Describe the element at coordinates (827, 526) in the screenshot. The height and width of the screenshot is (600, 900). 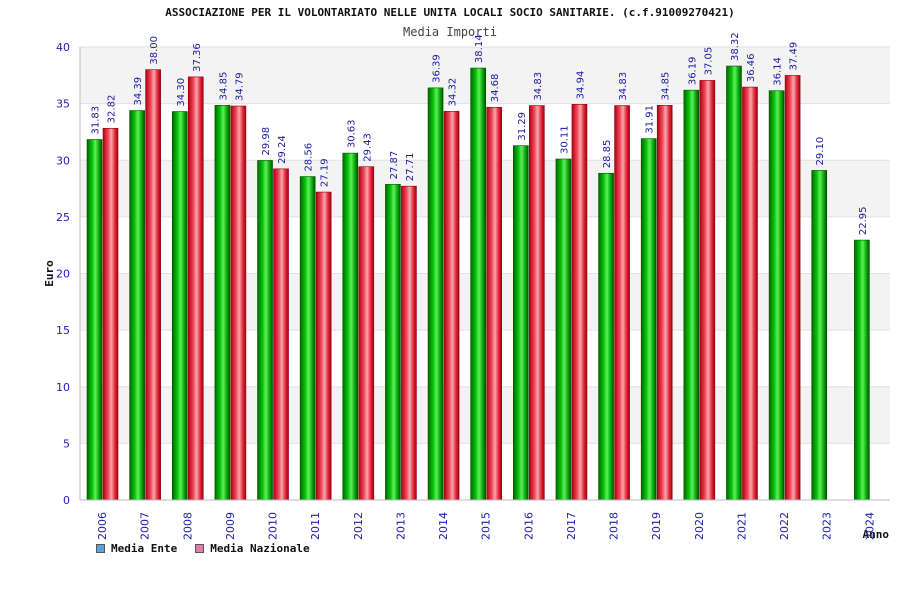
I see `x-tick-label: 2023` at that location.